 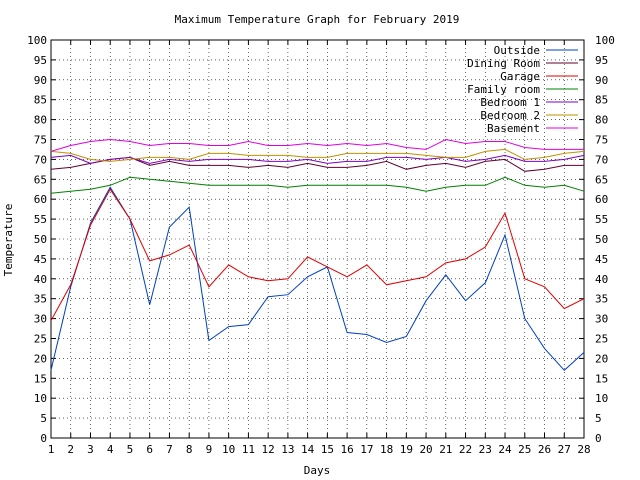 What do you see at coordinates (40, 80) in the screenshot?
I see `y-tick-label-left: 90` at bounding box center [40, 80].